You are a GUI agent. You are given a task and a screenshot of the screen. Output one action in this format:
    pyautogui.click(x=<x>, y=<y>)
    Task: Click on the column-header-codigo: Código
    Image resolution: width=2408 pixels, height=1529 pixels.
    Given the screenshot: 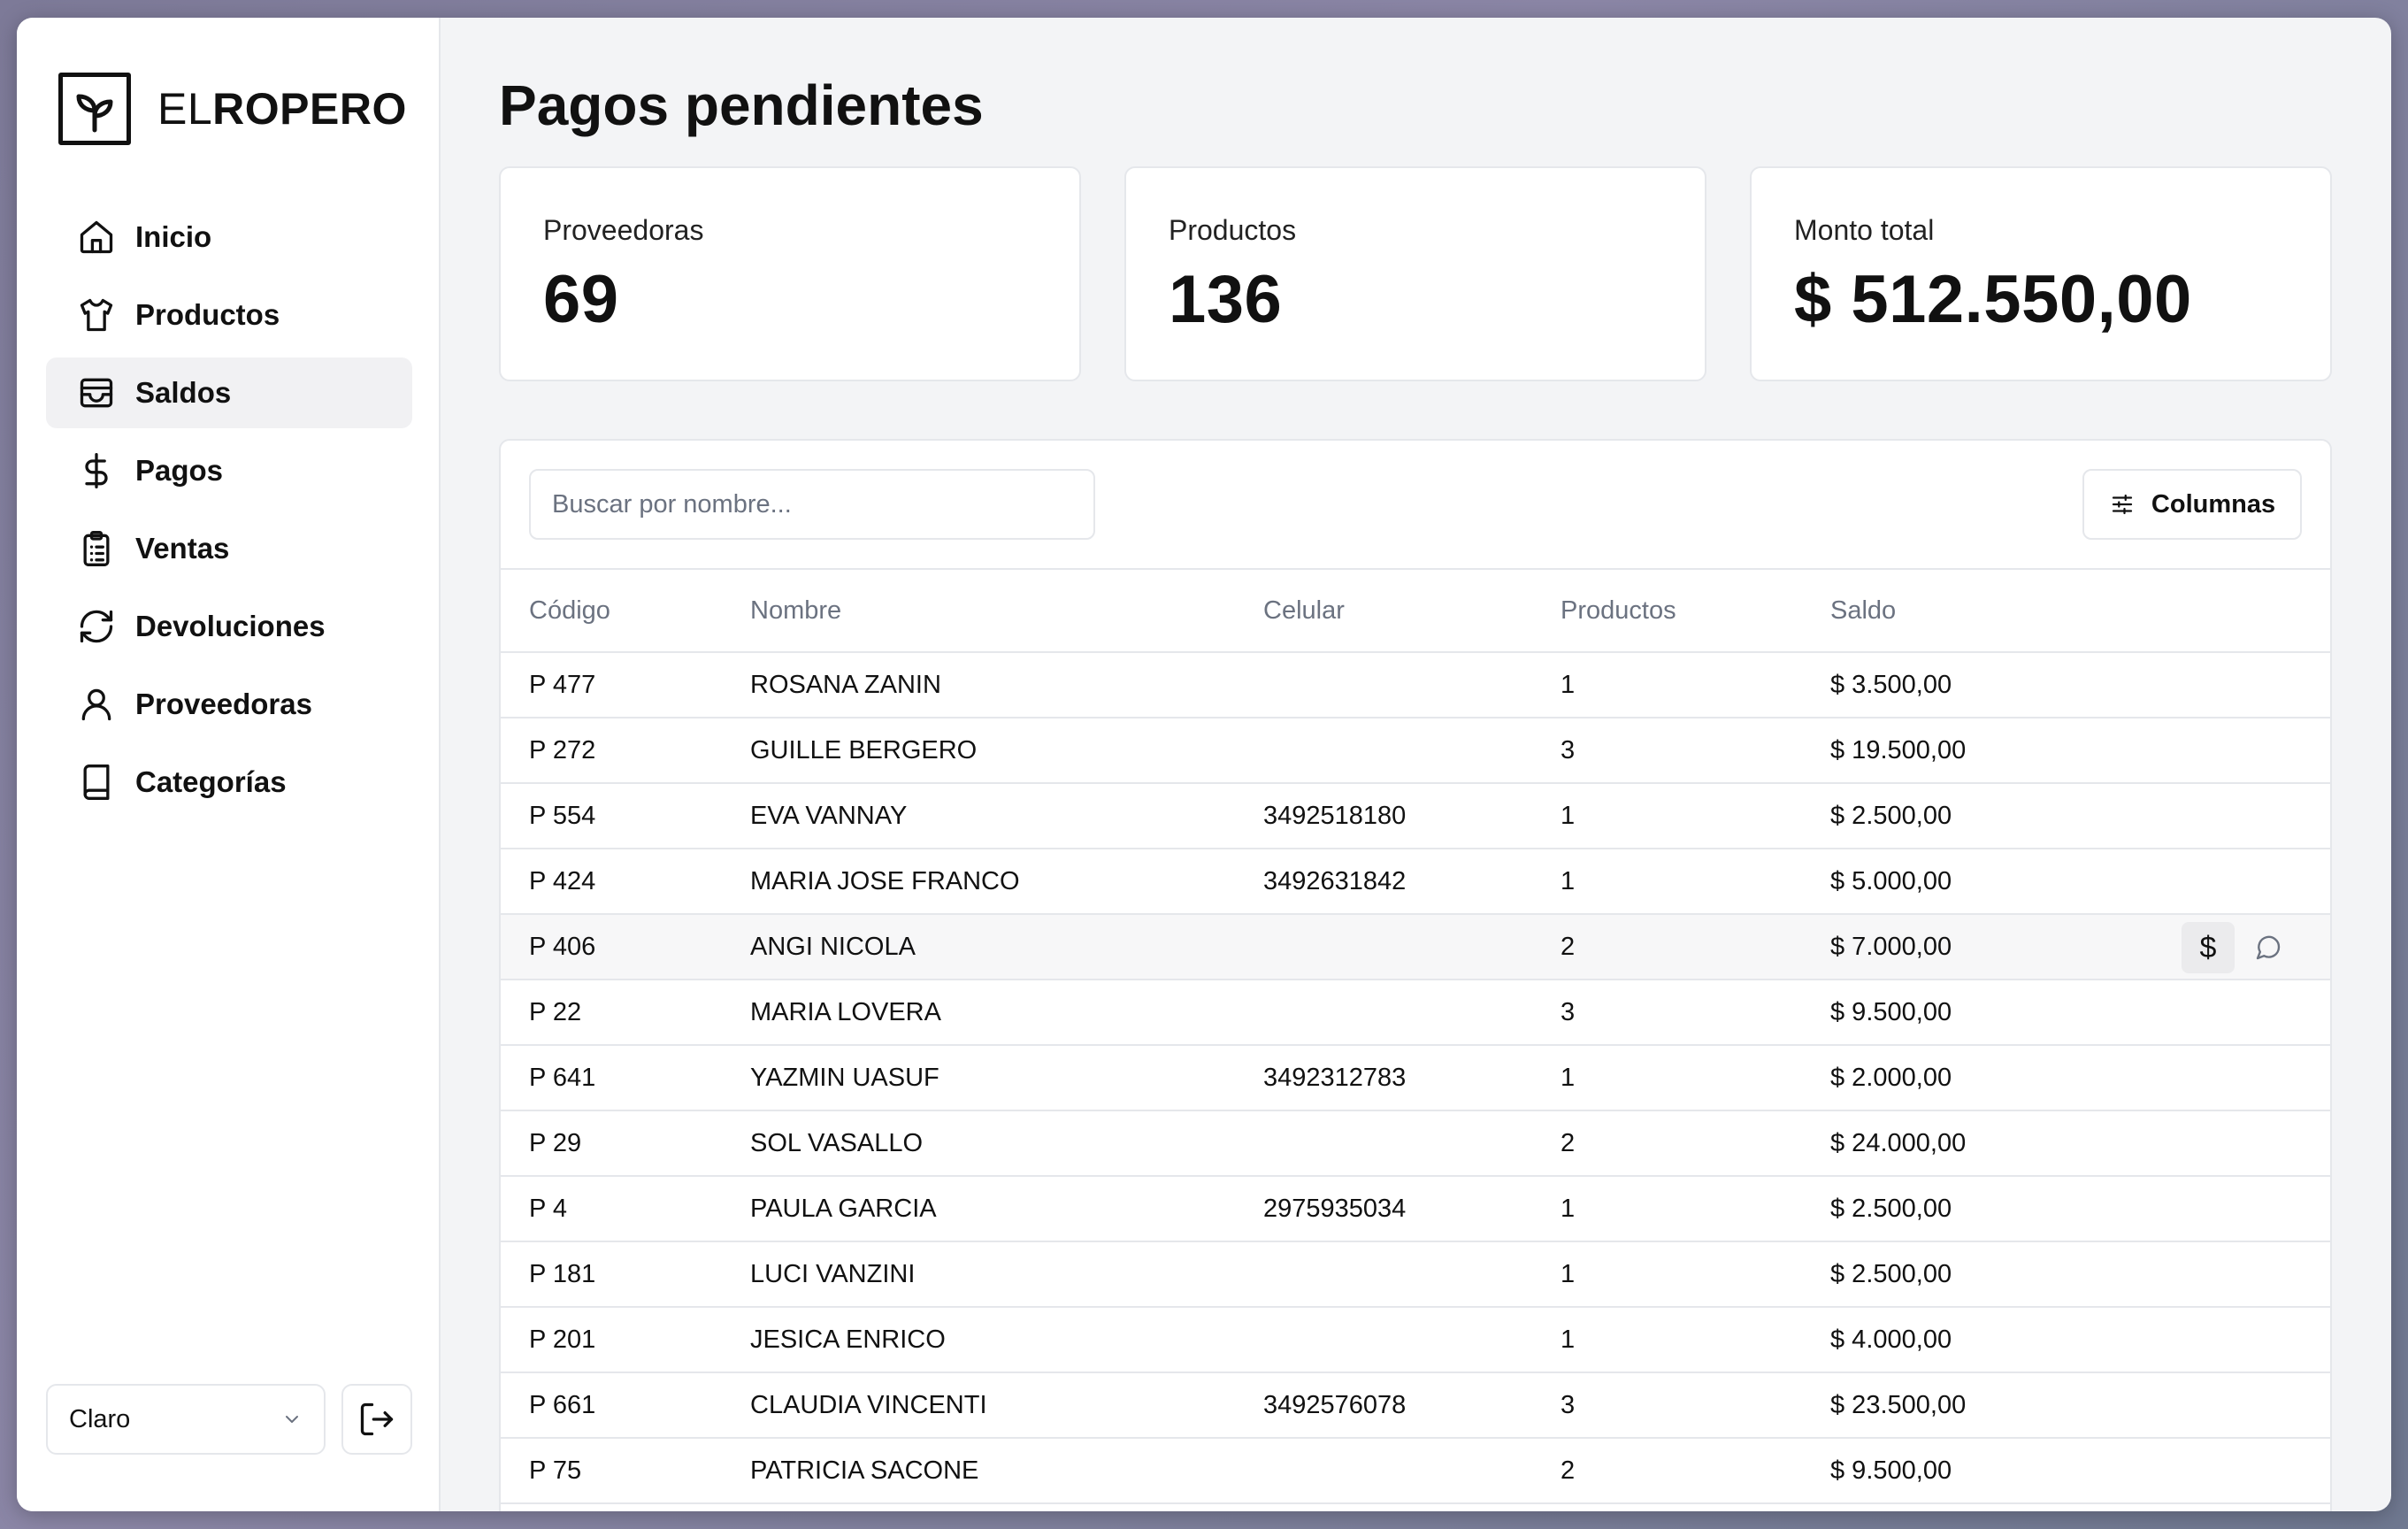 What is the action you would take?
    pyautogui.click(x=569, y=610)
    